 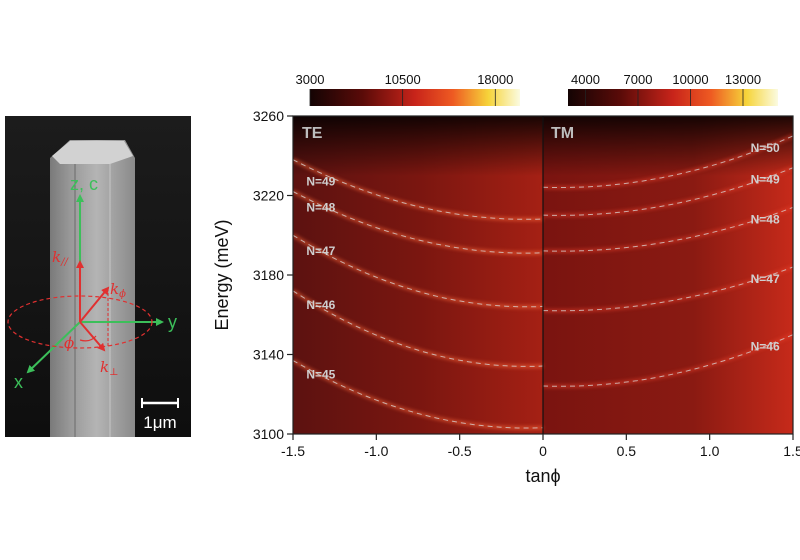 What do you see at coordinates (94, 304) in the screenshot?
I see `k-phi-arrow` at bounding box center [94, 304].